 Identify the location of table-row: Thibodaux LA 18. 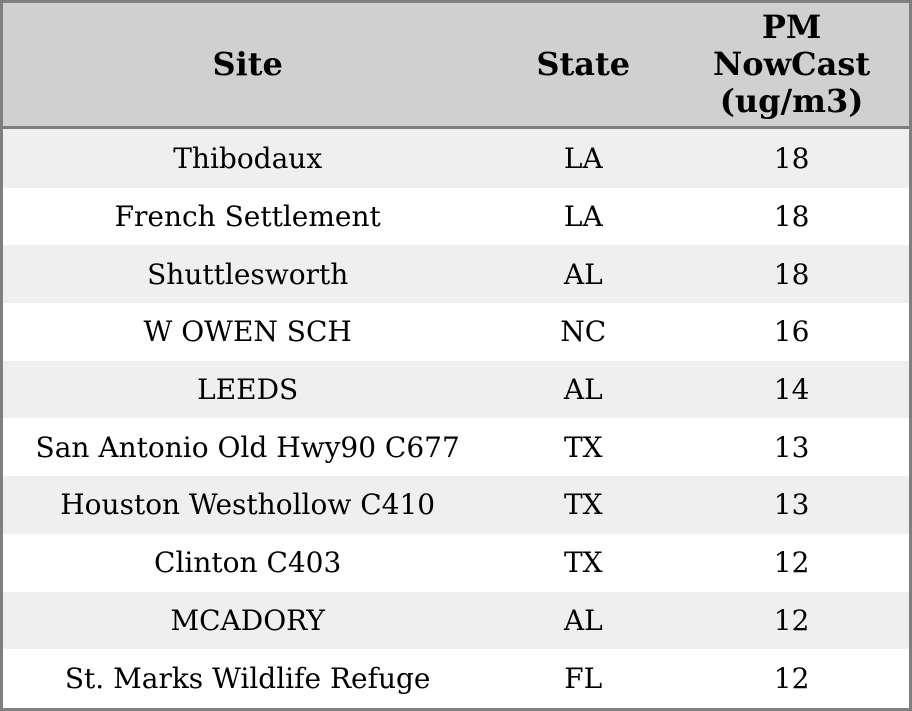
(456, 157).